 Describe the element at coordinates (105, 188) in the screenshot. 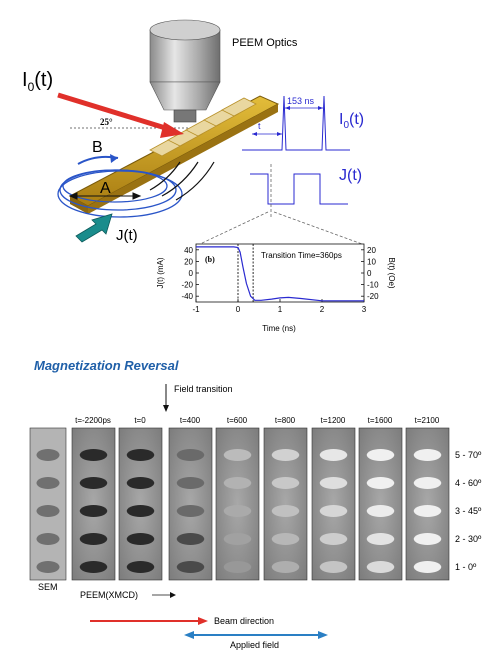

I see `a-label: A` at that location.